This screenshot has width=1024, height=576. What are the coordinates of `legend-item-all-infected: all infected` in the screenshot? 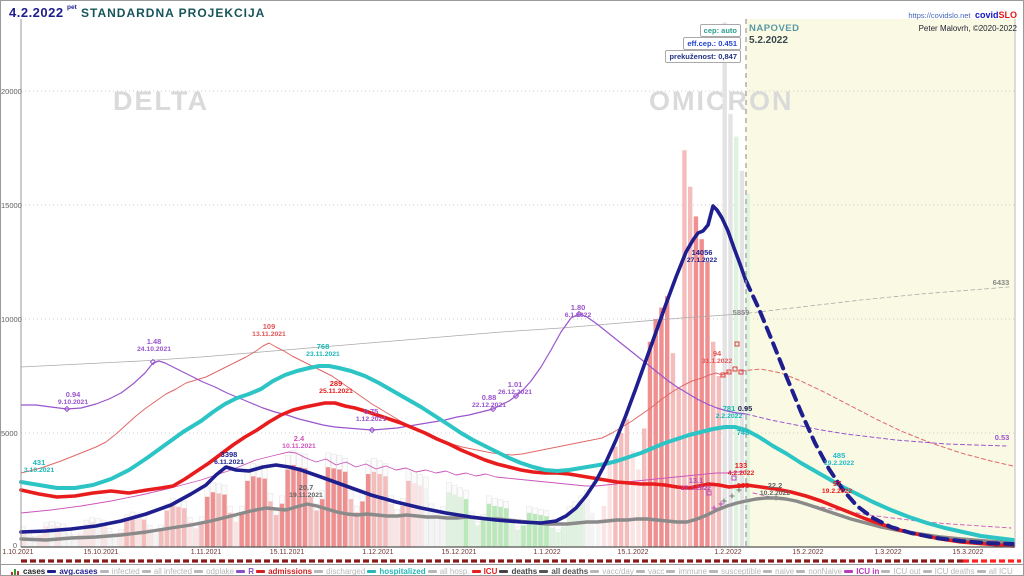 It's located at (166, 571).